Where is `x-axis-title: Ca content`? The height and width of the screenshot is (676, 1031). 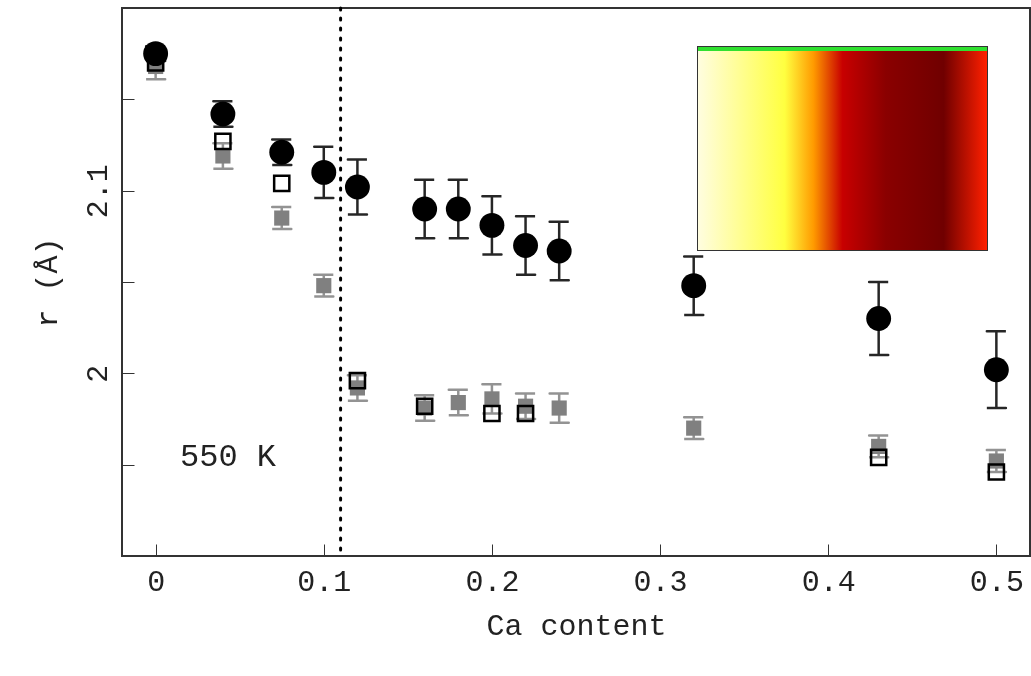
x-axis-title: Ca content is located at coordinates (576, 626).